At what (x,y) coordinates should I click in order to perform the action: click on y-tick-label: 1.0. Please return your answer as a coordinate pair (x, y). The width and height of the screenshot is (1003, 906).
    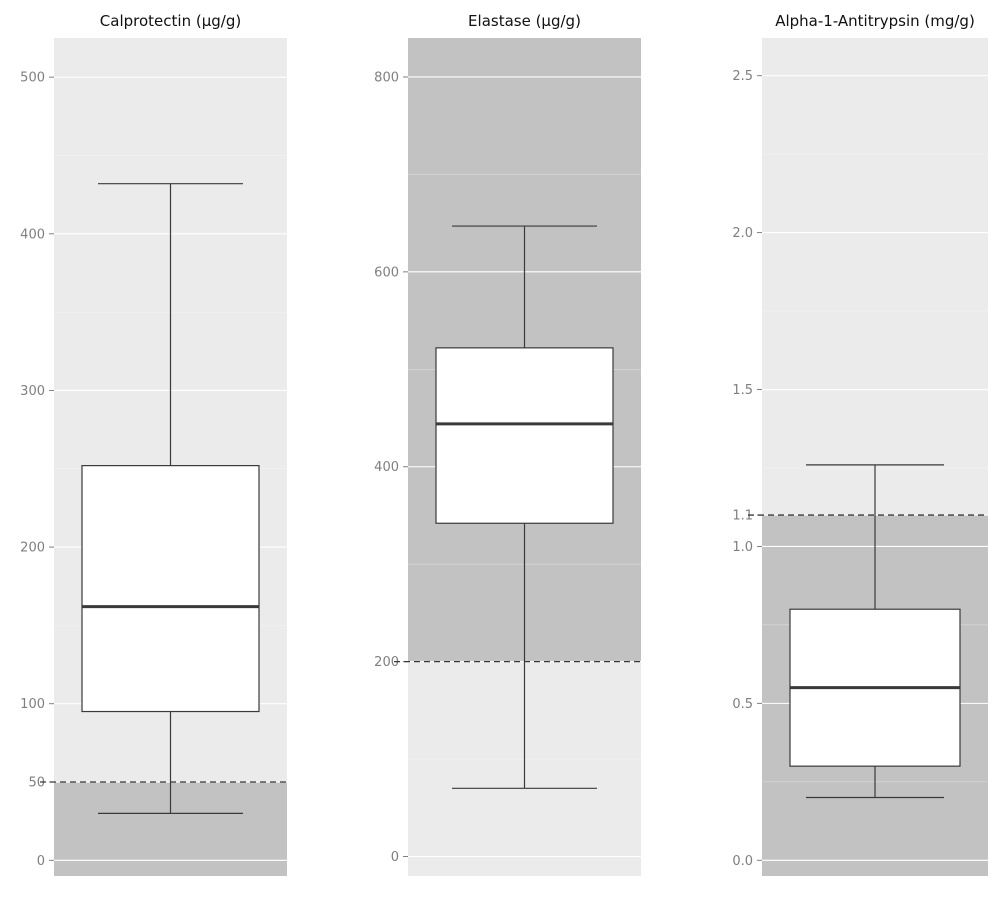
    Looking at the image, I should click on (742, 547).